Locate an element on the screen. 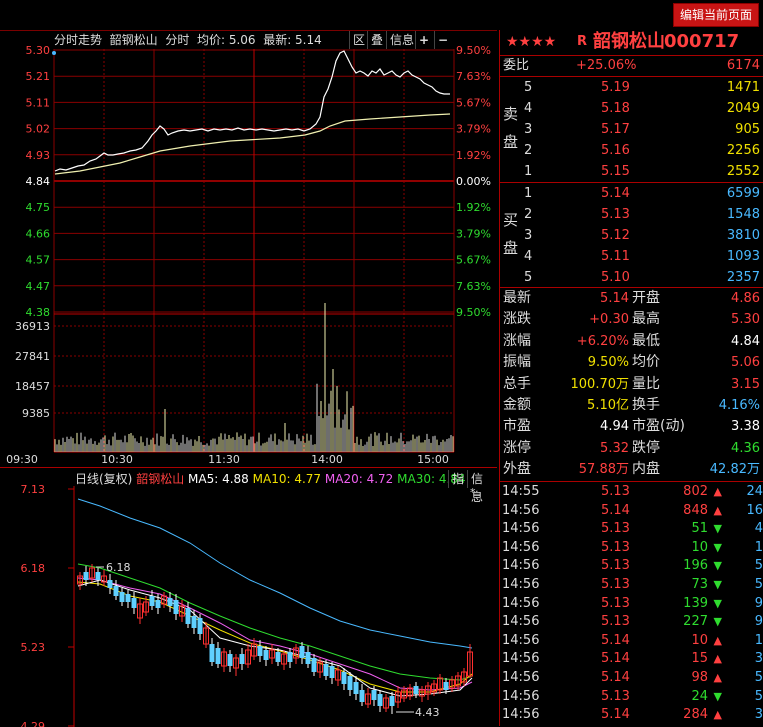 The width and height of the screenshot is (763, 727). buy-level: 5 is located at coordinates (528, 277).